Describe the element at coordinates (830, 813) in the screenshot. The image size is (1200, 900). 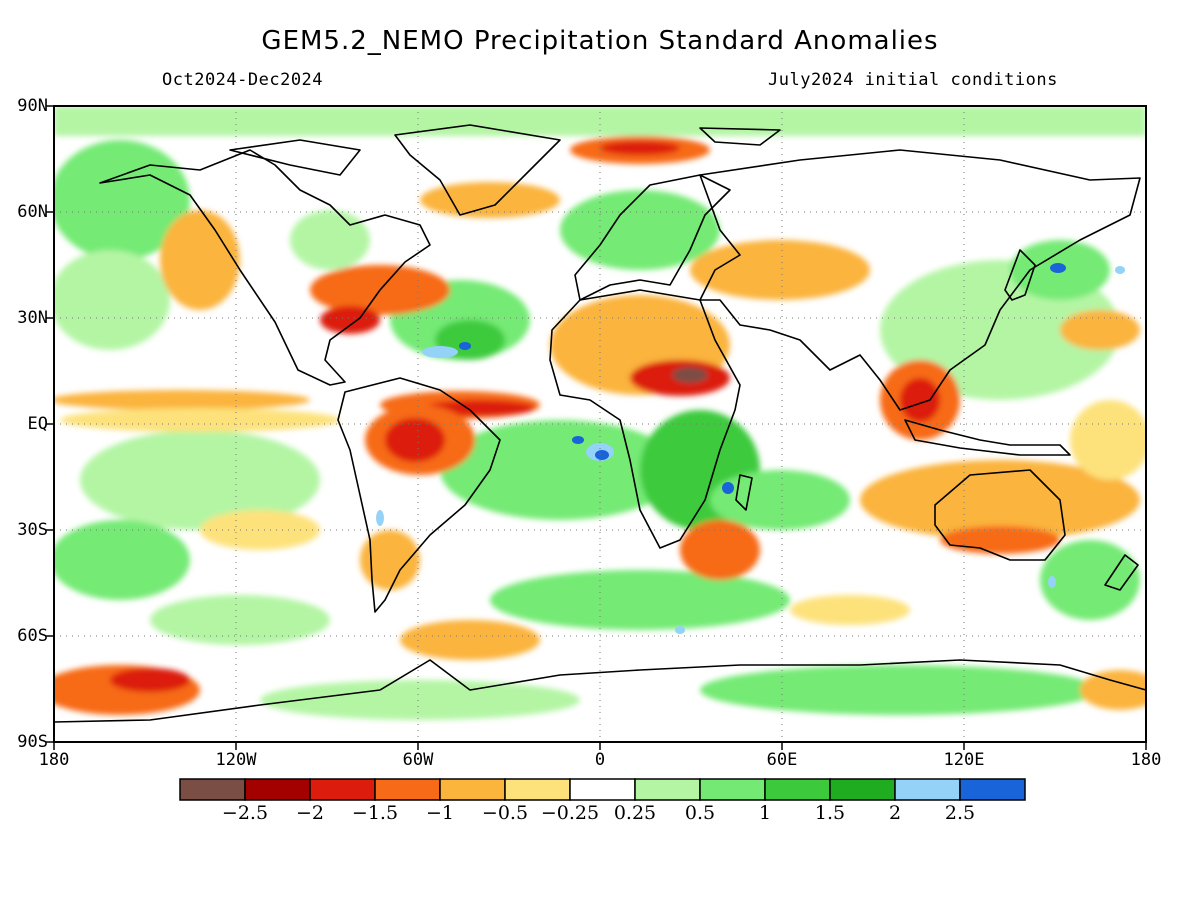
I see `colorbar-tick-label: 1.5` at that location.